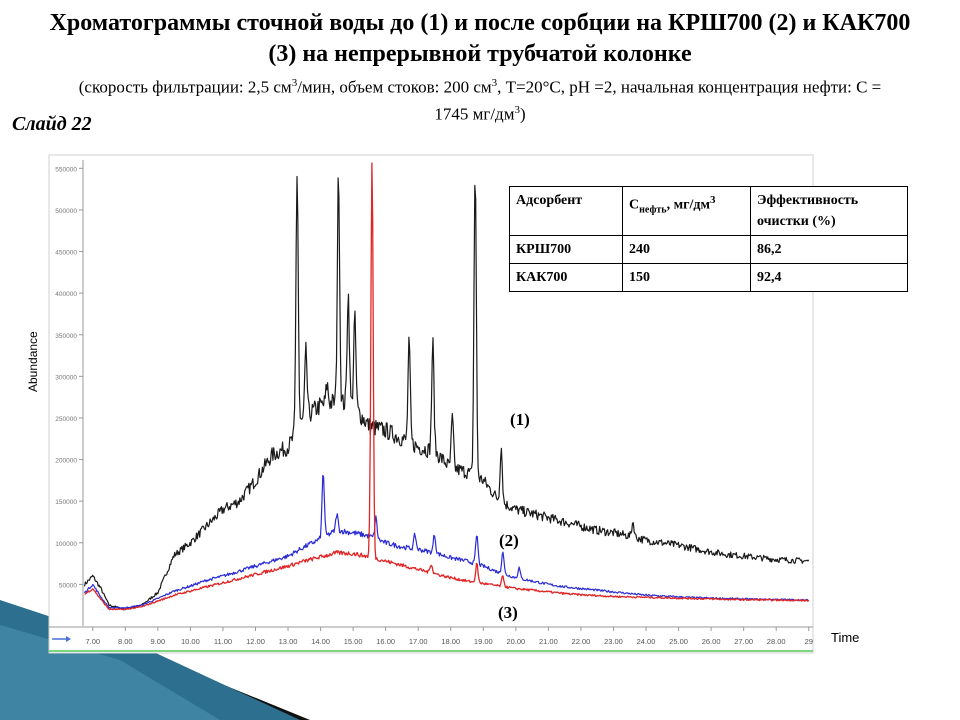 Image resolution: width=960 pixels, height=720 pixels. What do you see at coordinates (566, 249) in the screenshot?
I see `cell-adsorbent: КРШ700` at bounding box center [566, 249].